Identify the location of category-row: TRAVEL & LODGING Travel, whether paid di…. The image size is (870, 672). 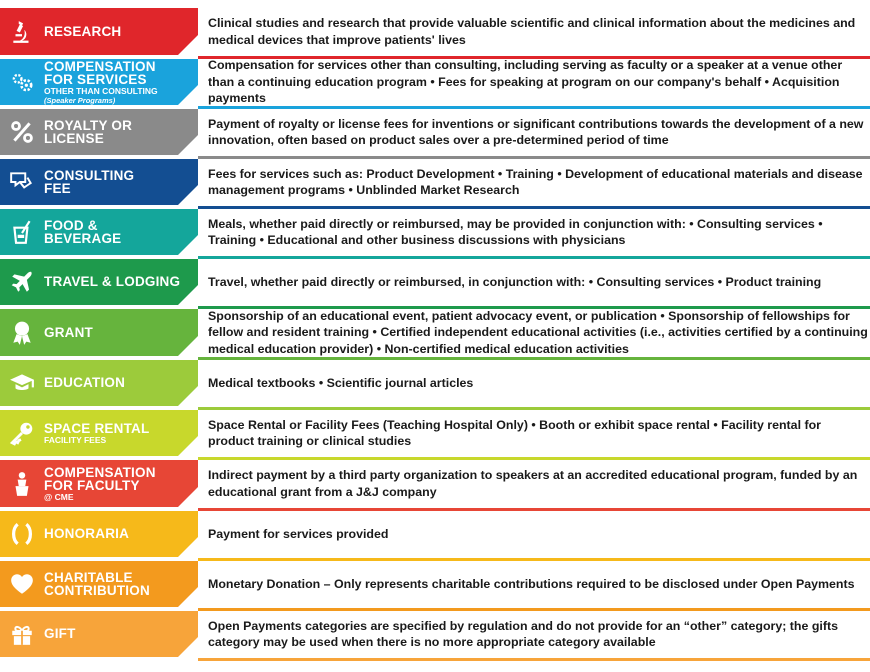
(435, 284).